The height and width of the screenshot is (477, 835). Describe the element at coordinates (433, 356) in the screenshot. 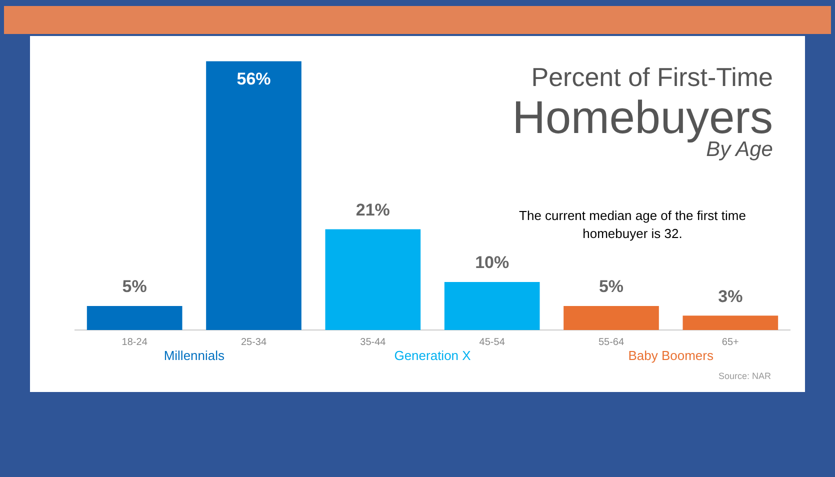

I see `text: Generation X` at that location.